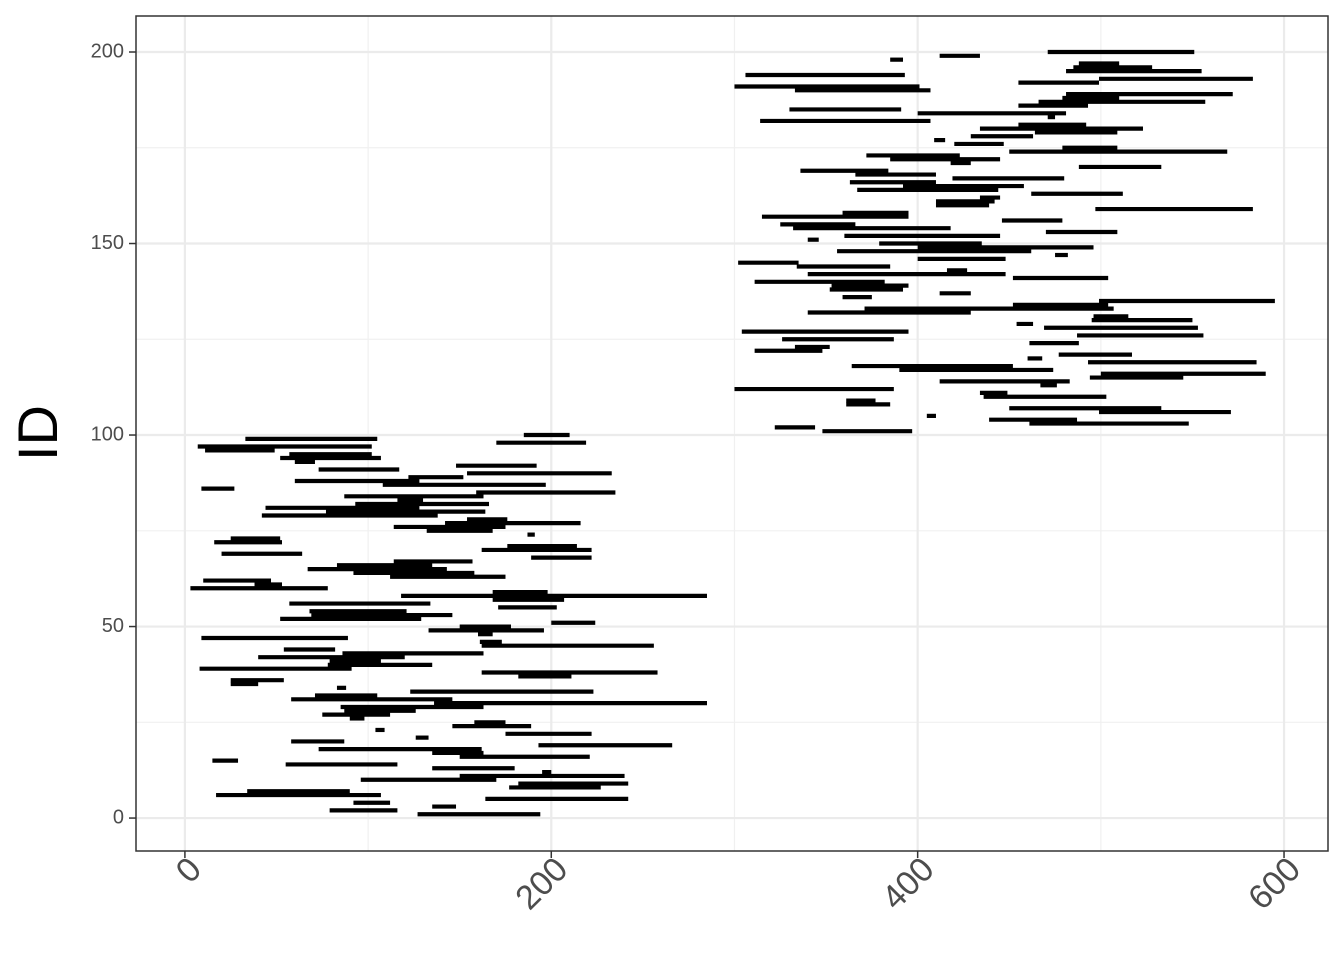 The image size is (1344, 960). I want to click on y-axis-title: ID, so click(37, 433).